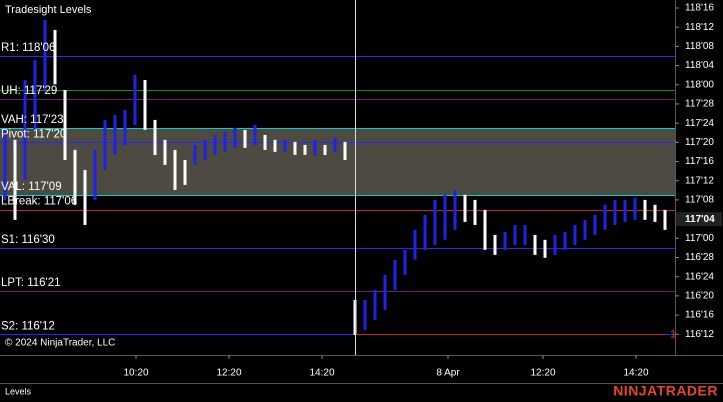  I want to click on level-label: Pivot: 117'20, so click(33, 134).